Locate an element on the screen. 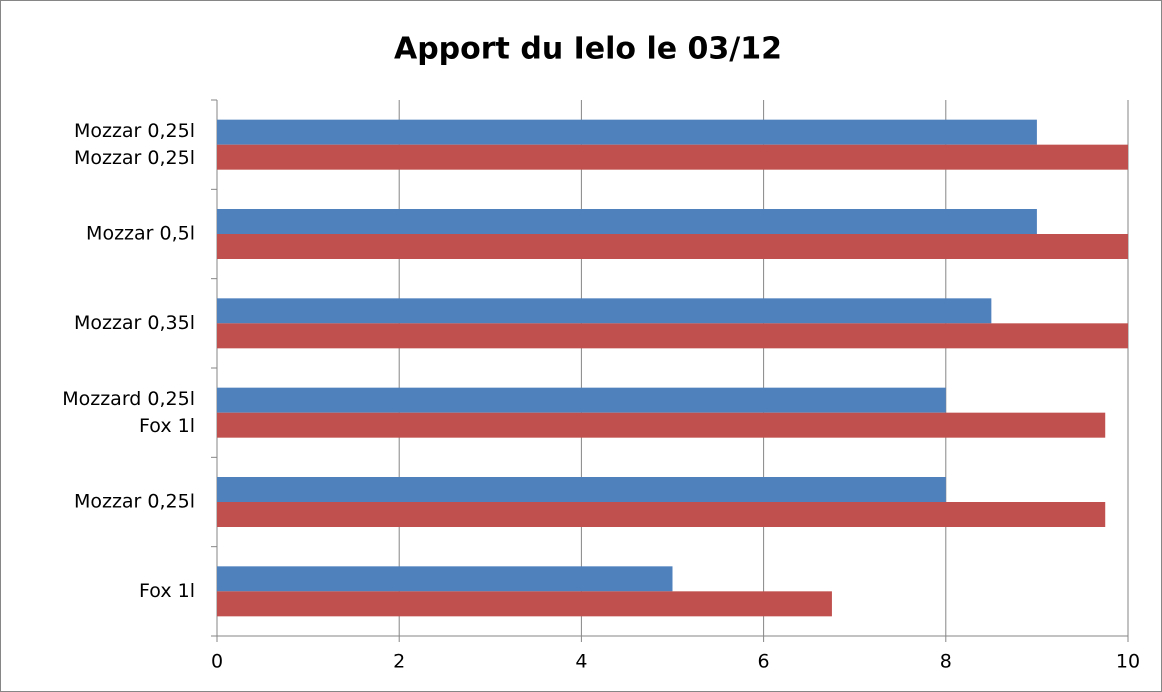 Image resolution: width=1162 pixels, height=692 pixels. chart-title: Apport du Ielo le 03/12 is located at coordinates (588, 49).